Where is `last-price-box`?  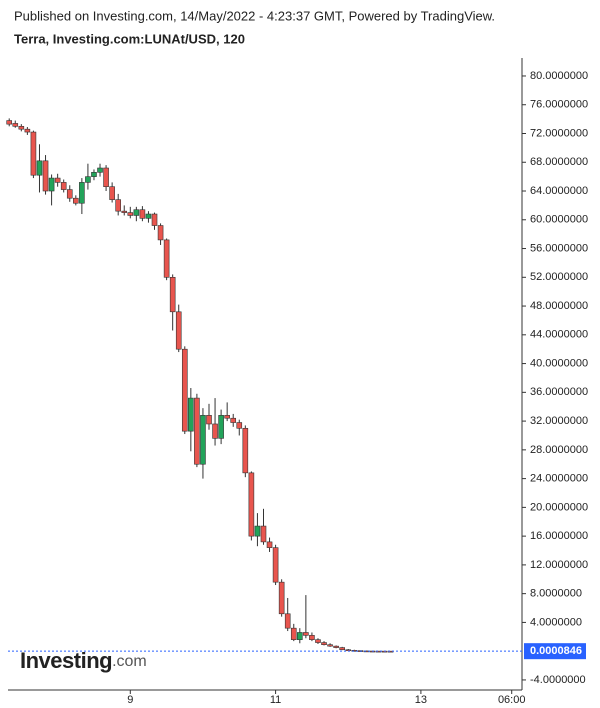
last-price-box is located at coordinates (555, 651).